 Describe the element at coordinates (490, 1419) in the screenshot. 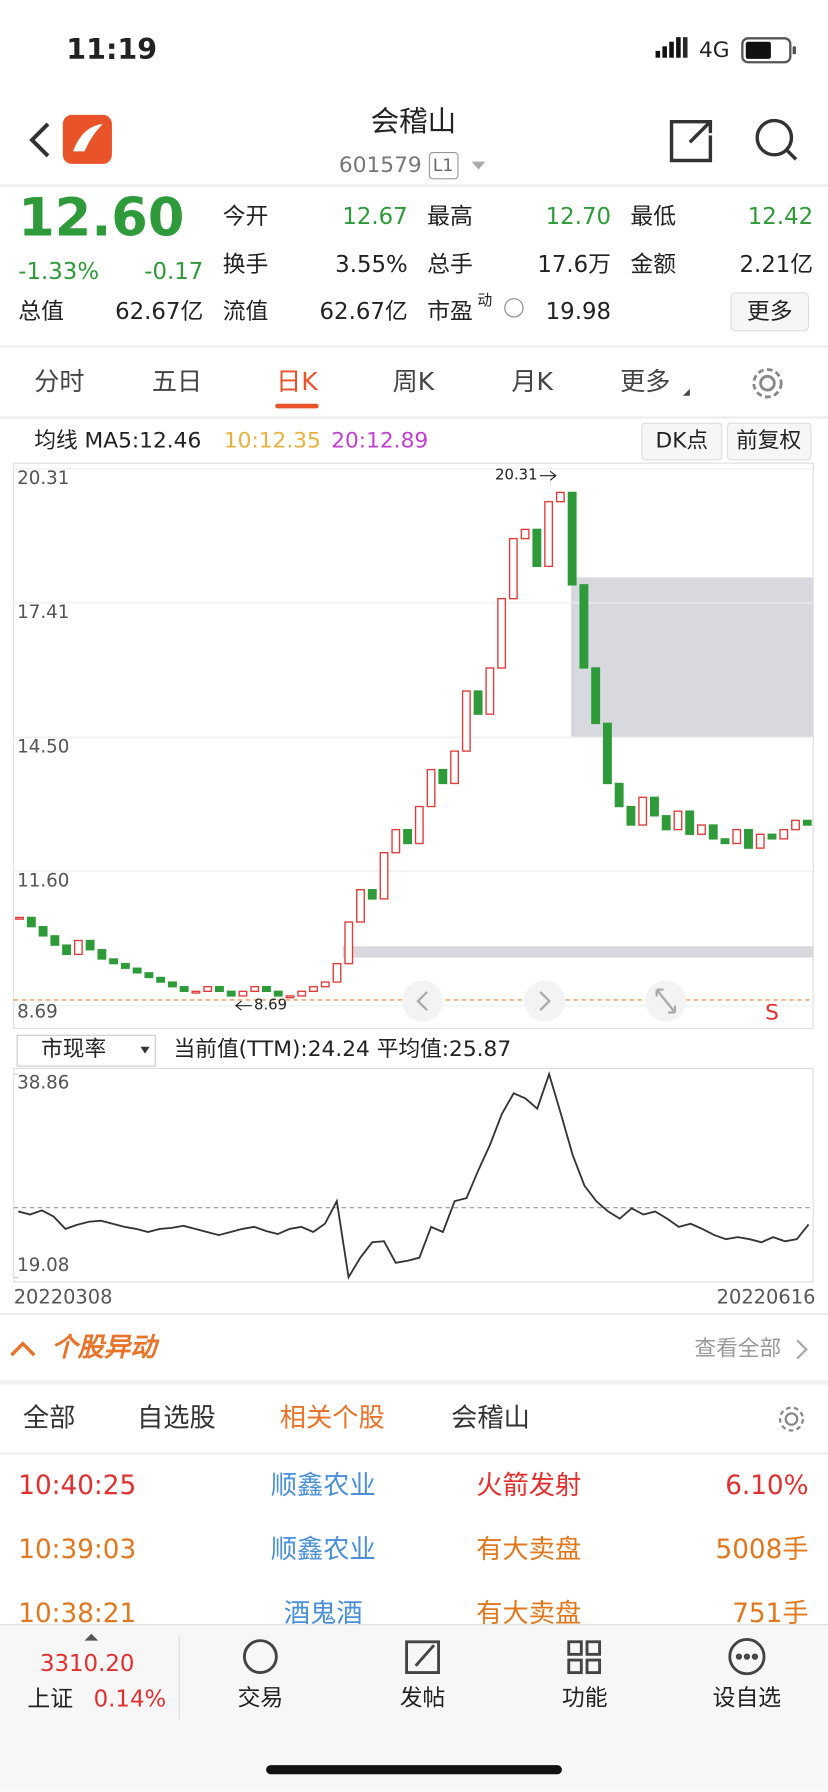

I see `alert-tab: 会稽山` at that location.